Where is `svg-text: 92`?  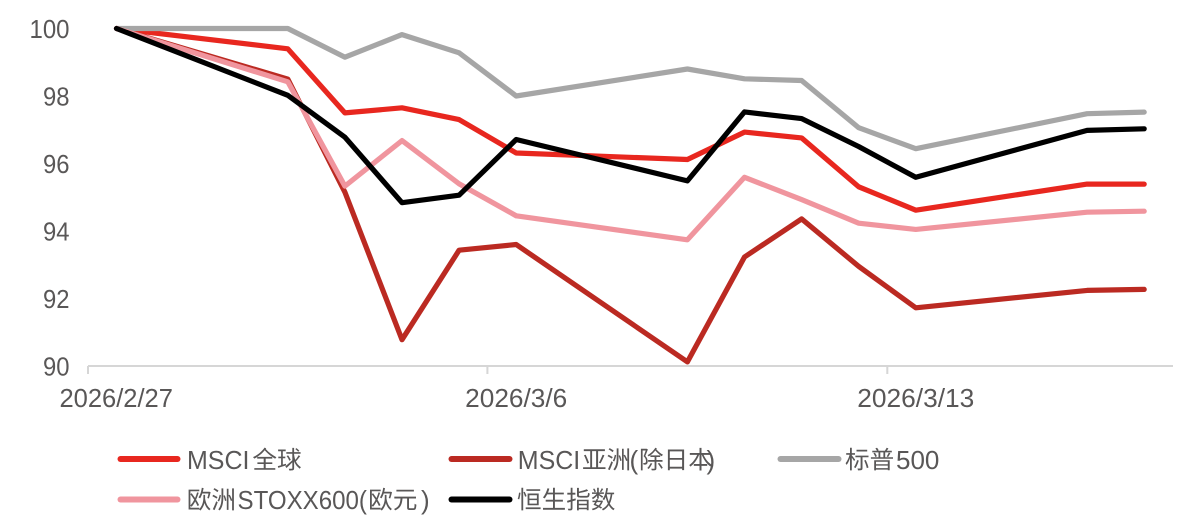
svg-text: 92 is located at coordinates (56, 299).